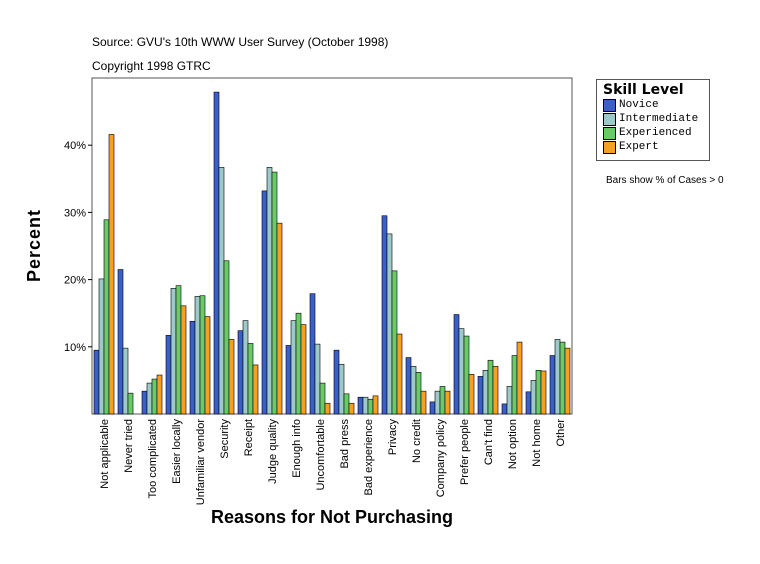 This screenshot has height=564, width=760. What do you see at coordinates (465, 452) in the screenshot?
I see `x-tick-label: Prefer people` at bounding box center [465, 452].